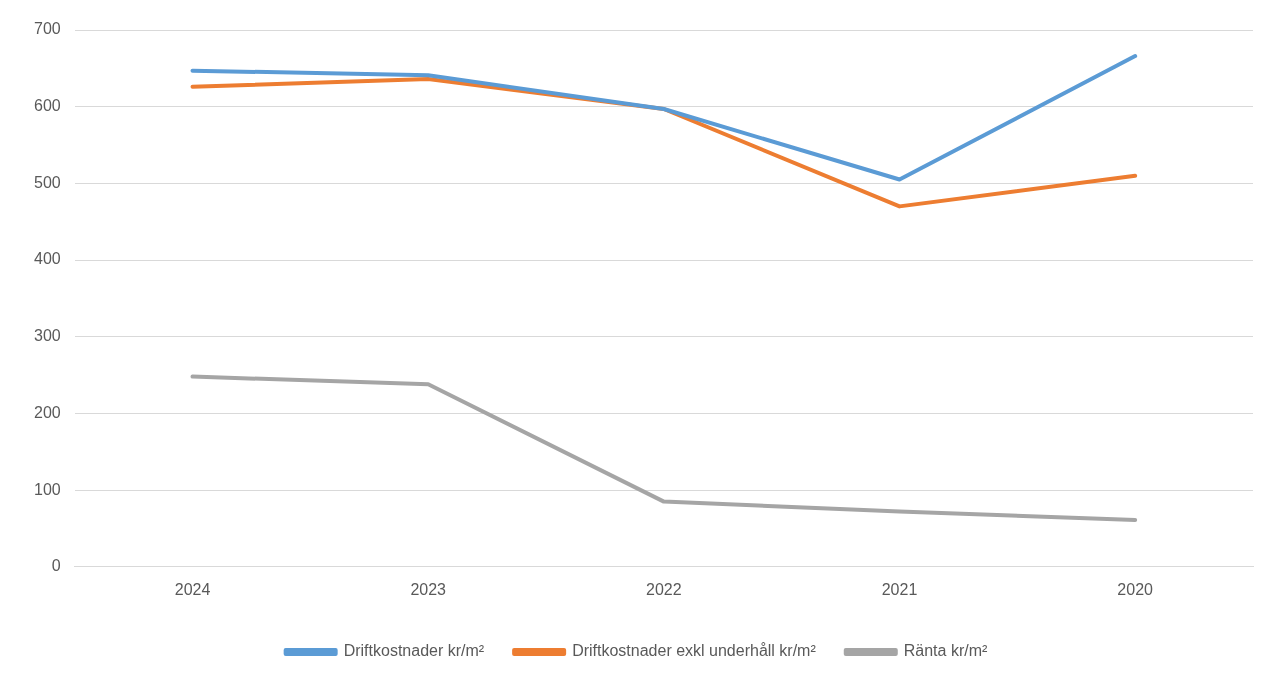 This screenshot has width=1273, height=680. What do you see at coordinates (47, 259) in the screenshot?
I see `y-tick-label: 400` at bounding box center [47, 259].